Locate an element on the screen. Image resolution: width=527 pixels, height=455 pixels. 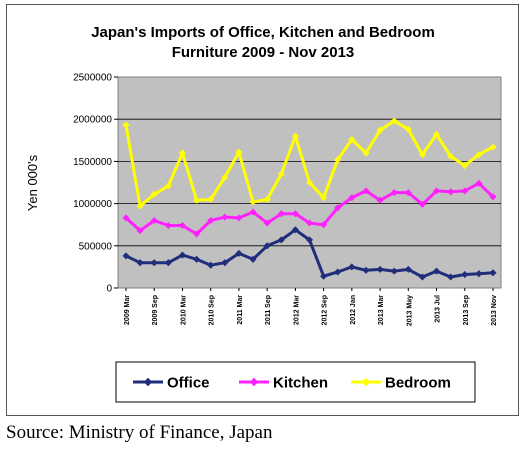
y-axis-ticks: 0 500000 1000000 1500000 2000000 2500000 is located at coordinates (95, 184).